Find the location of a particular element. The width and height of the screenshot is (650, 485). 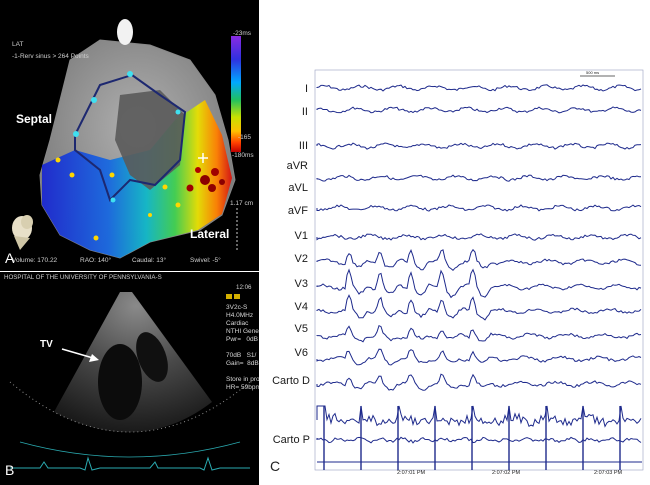

rao-label: RAO: 140° is located at coordinates (96, 260).